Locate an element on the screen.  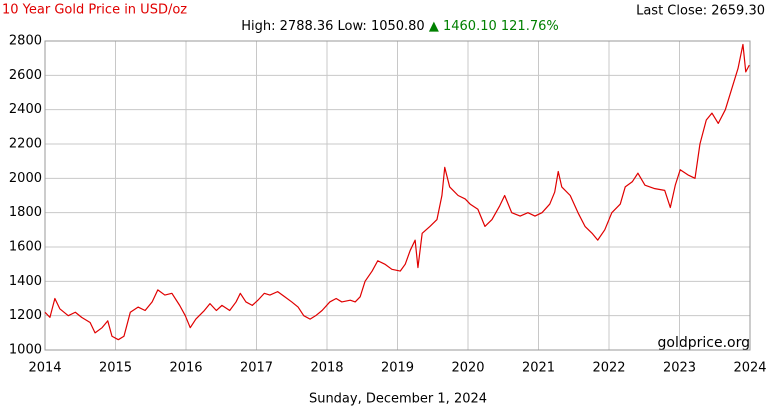
high-low: High: 2788.36 Low: 1050.80 is located at coordinates (332, 26).